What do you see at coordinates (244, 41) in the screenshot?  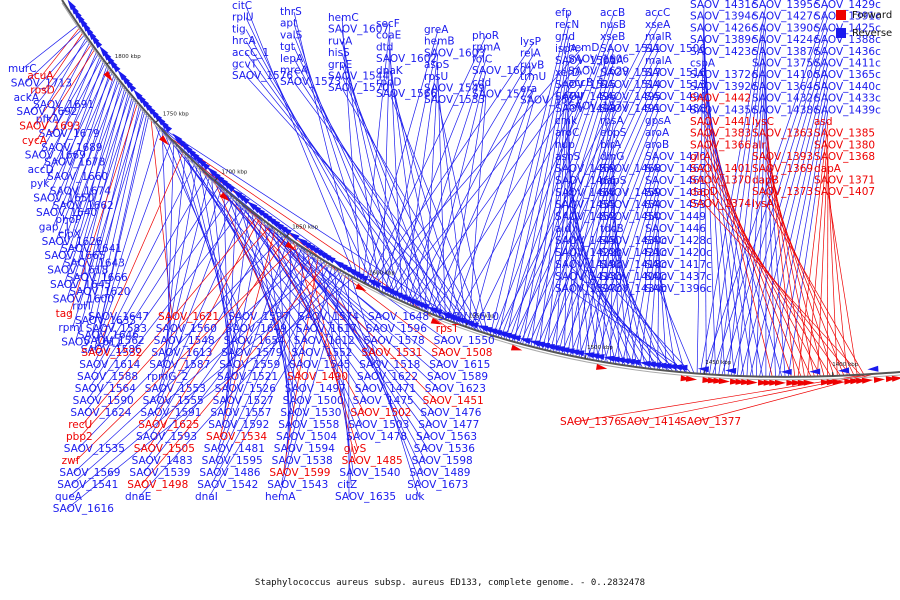 I see `gene-label: hrcA` at bounding box center [244, 41].